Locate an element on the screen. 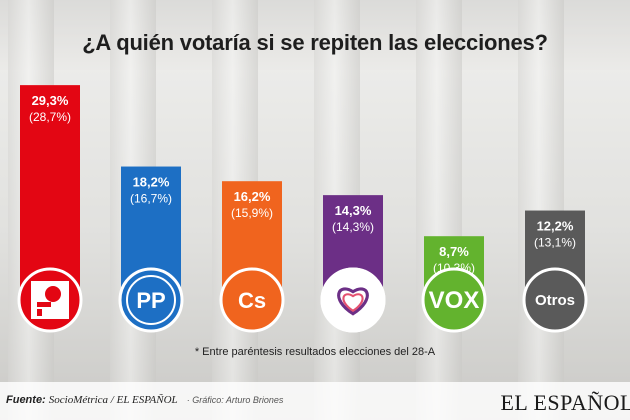 The height and width of the screenshot is (420, 630). previous-label-cs: (15,9%) is located at coordinates (252, 213).